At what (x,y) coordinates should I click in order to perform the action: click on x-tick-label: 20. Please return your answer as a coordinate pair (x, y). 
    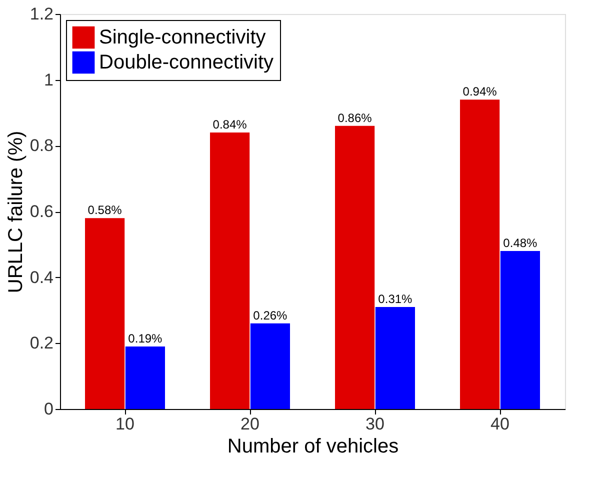
    Looking at the image, I should click on (250, 424).